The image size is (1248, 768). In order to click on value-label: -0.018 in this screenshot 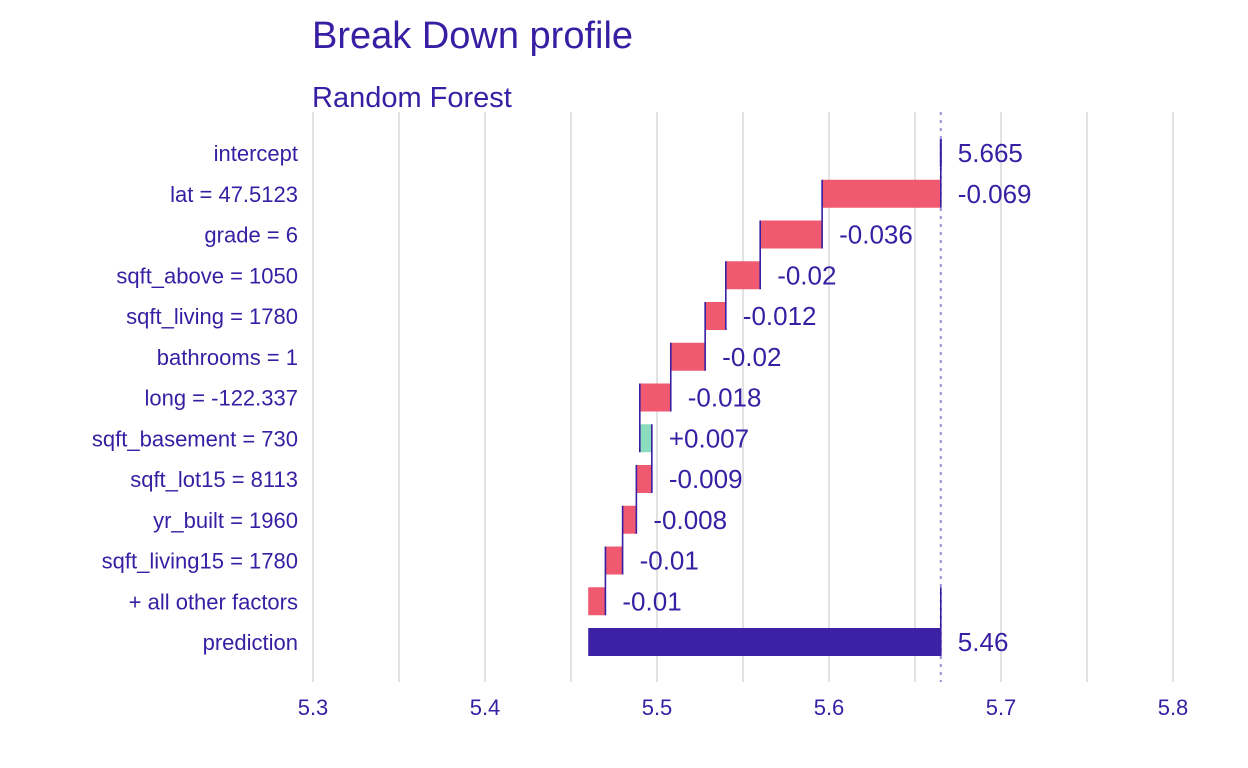, I will do `click(725, 398)`.